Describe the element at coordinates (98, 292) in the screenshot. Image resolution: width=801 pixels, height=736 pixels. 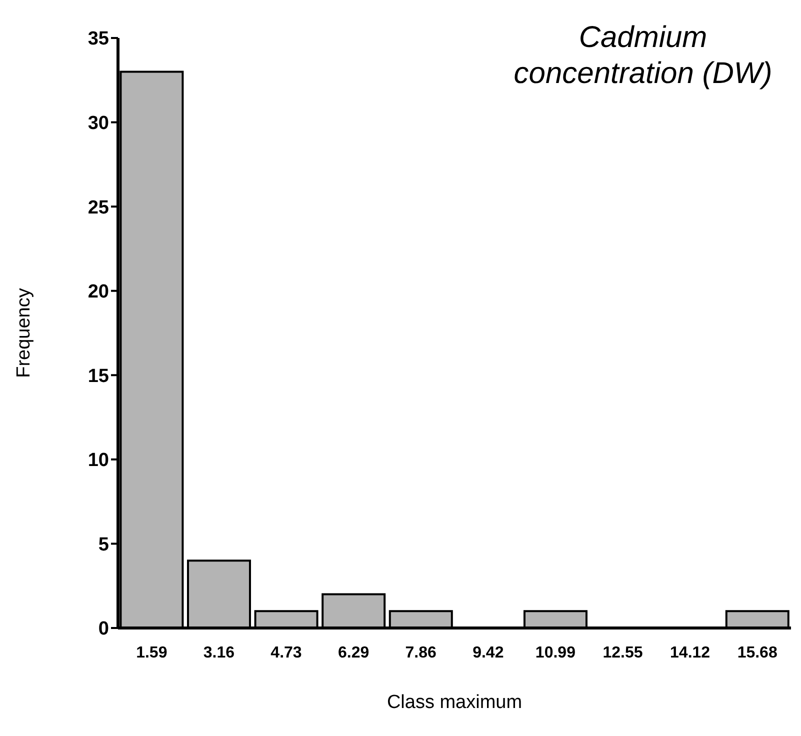
I see `y-tick-label: 20` at that location.